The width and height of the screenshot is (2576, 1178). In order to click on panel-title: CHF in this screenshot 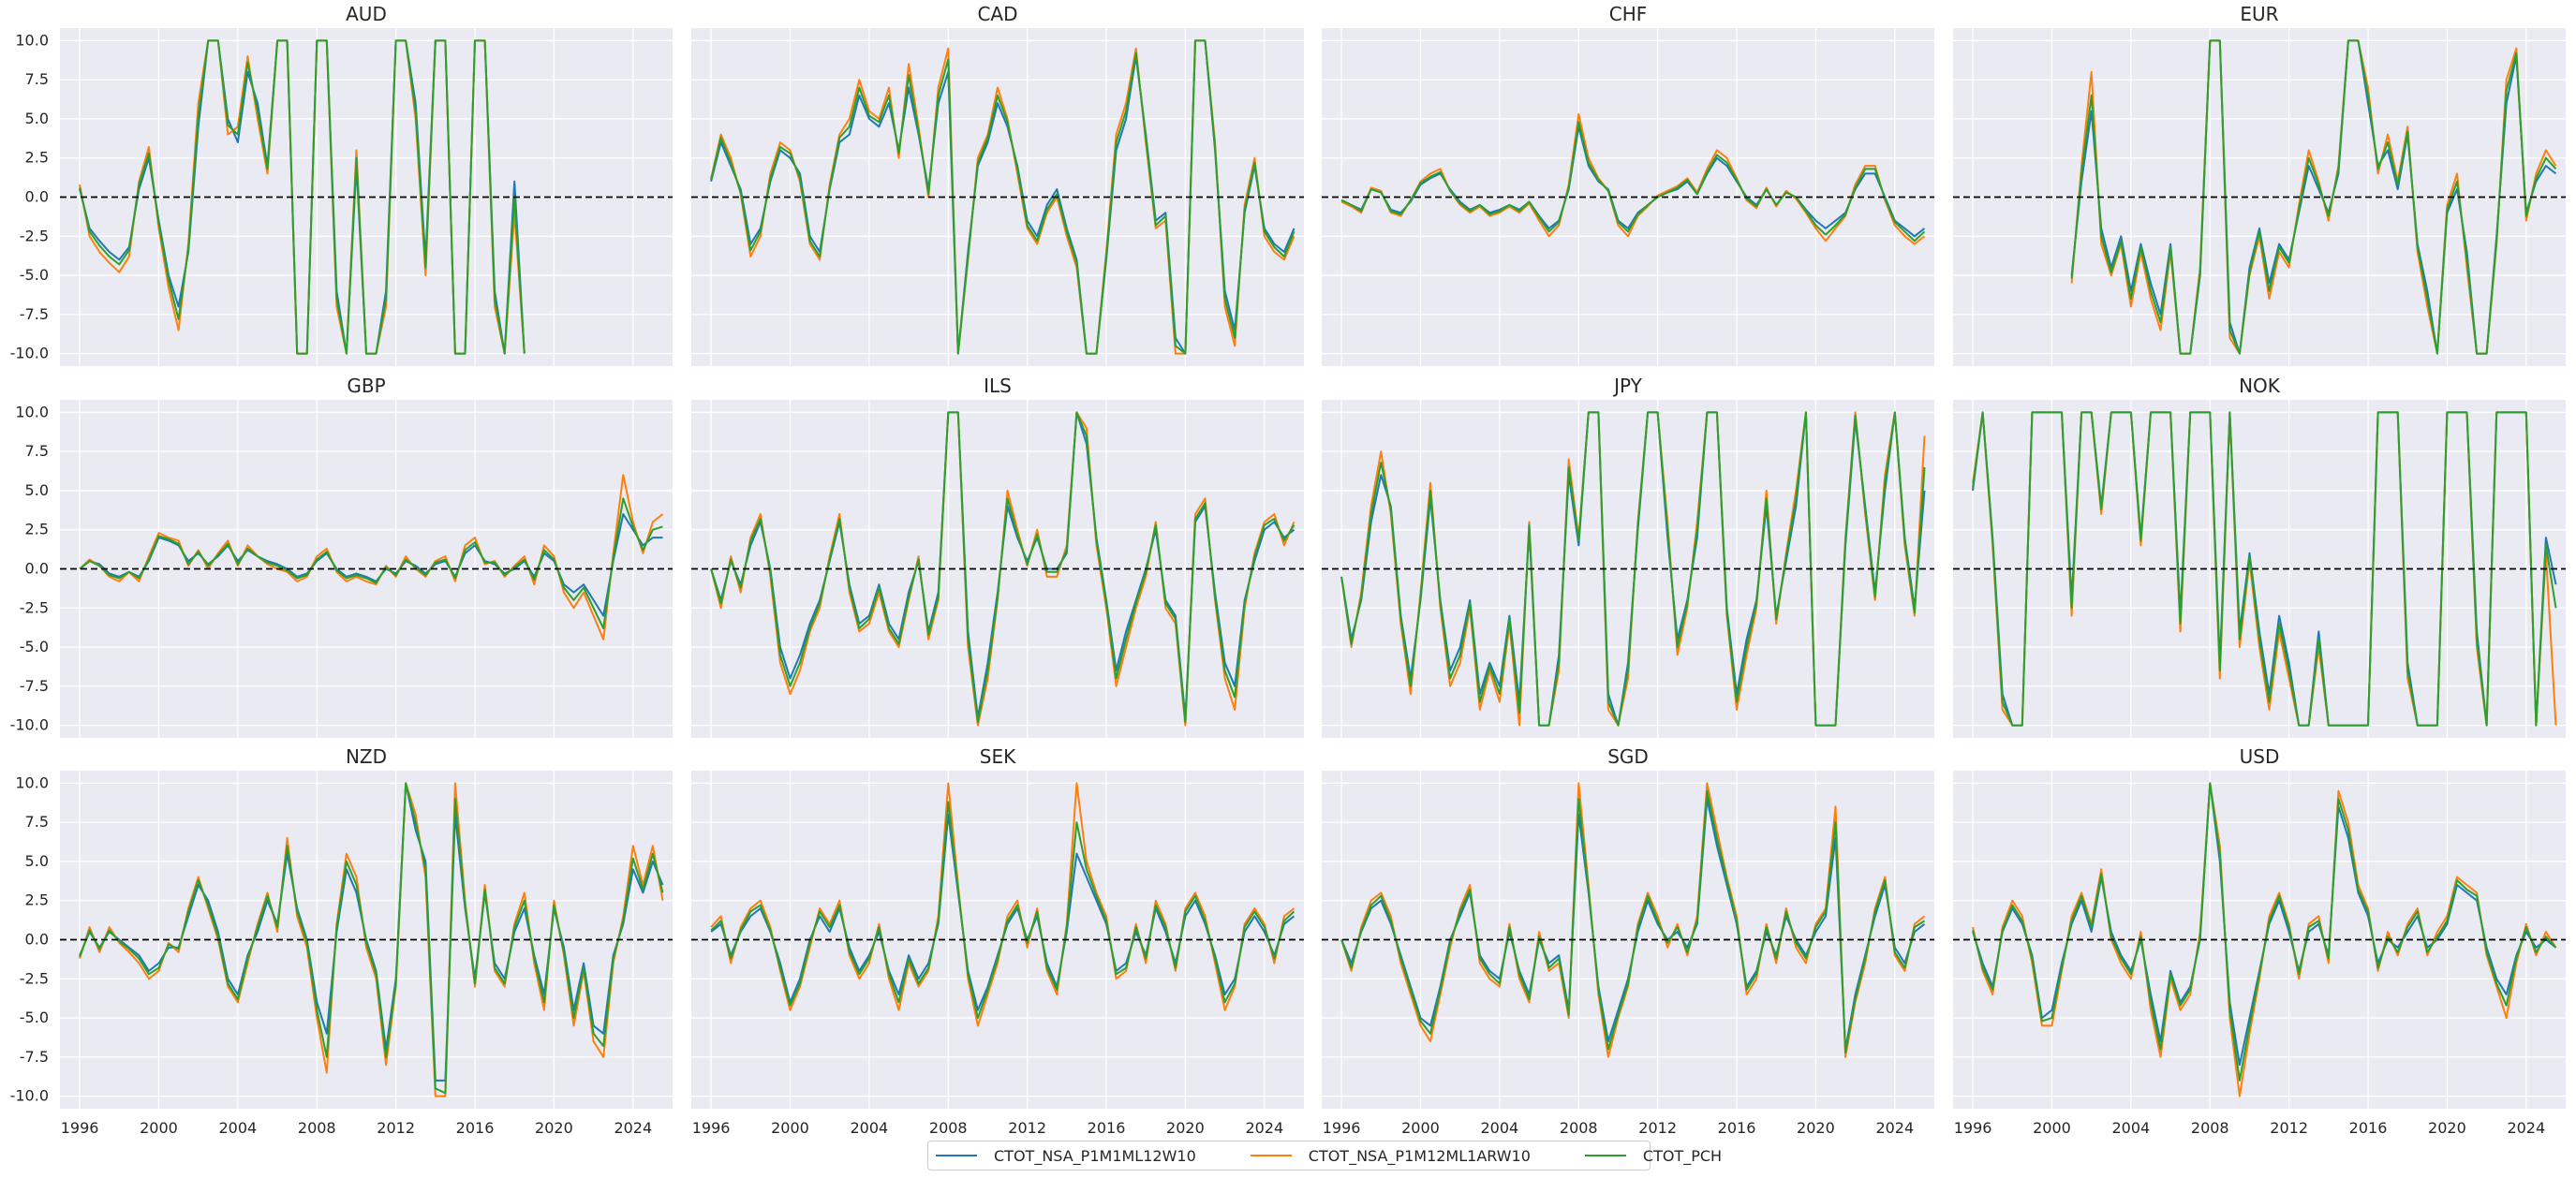, I will do `click(1628, 14)`.